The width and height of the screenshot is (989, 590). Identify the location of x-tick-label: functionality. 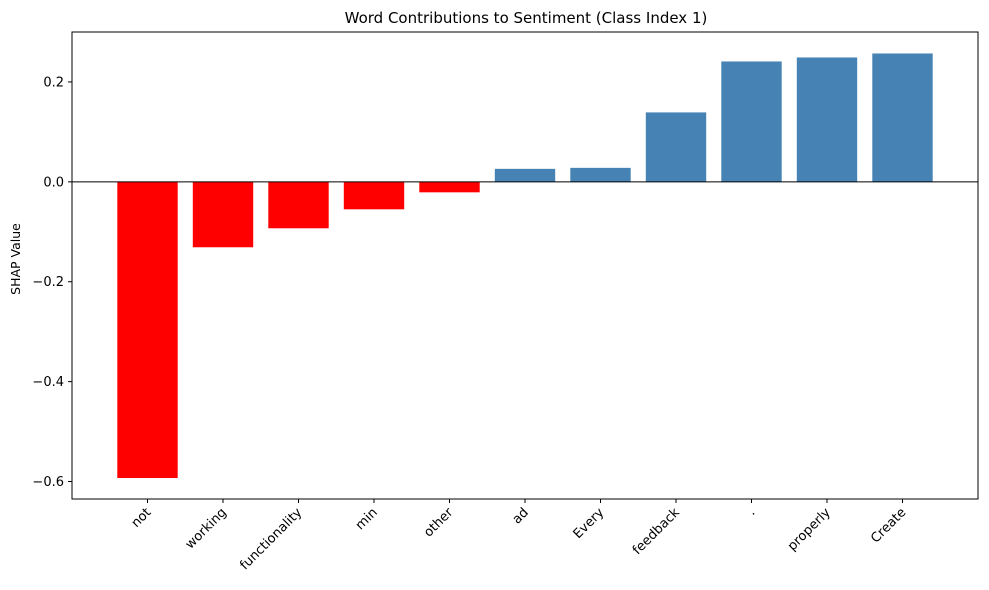
(271, 539).